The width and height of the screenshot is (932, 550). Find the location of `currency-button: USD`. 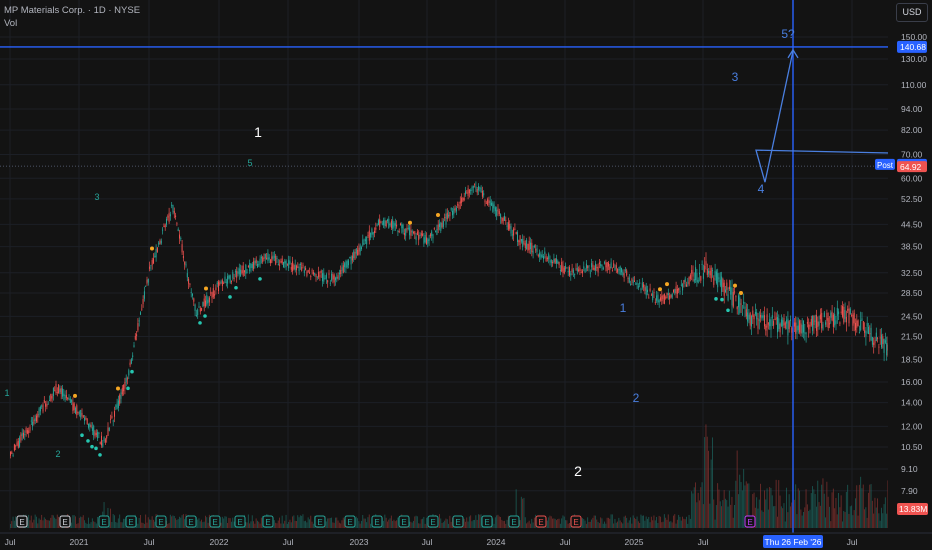

currency-button: USD is located at coordinates (912, 12).